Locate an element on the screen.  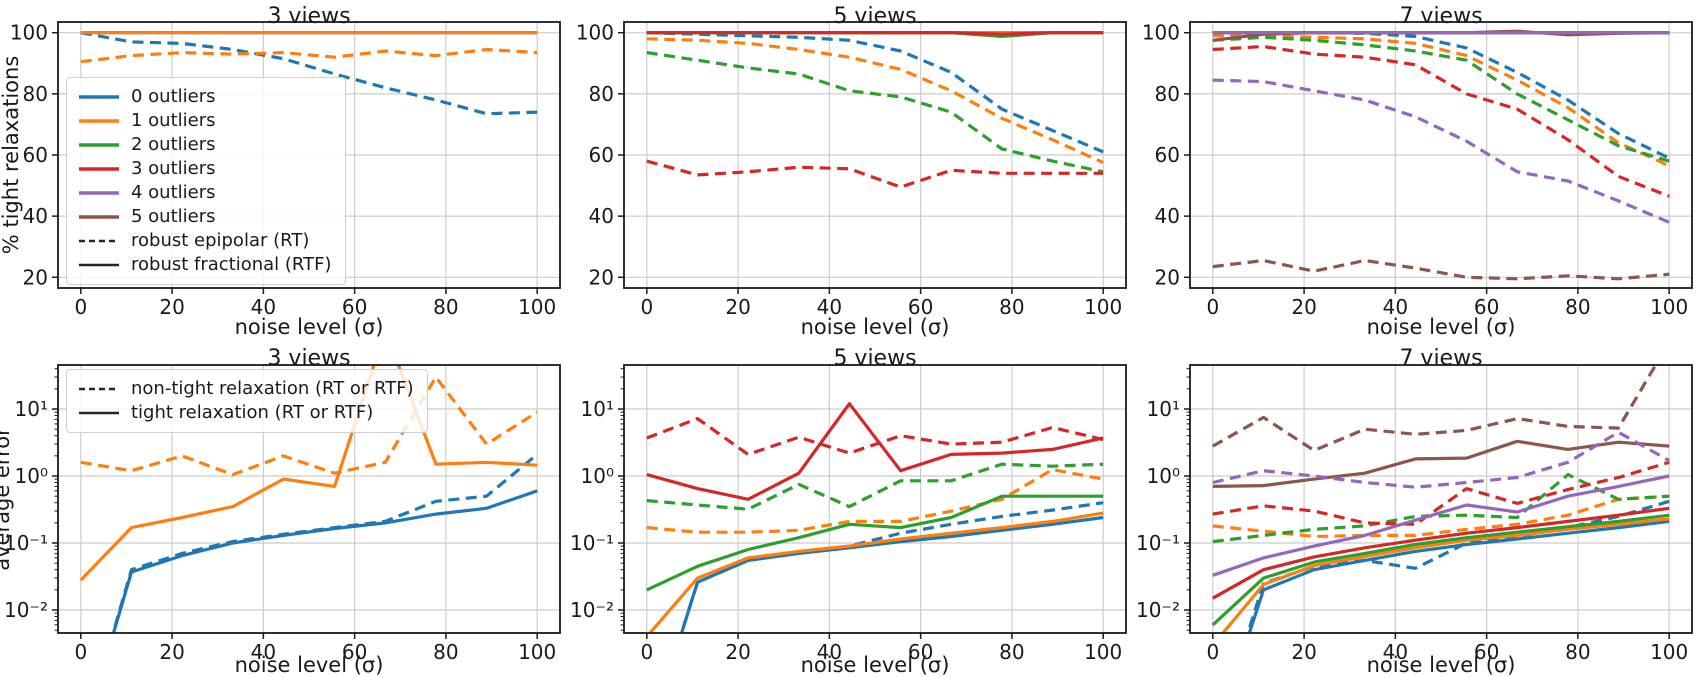
legend-item: non-tight relaxation (RT or RTF) is located at coordinates (246, 389).